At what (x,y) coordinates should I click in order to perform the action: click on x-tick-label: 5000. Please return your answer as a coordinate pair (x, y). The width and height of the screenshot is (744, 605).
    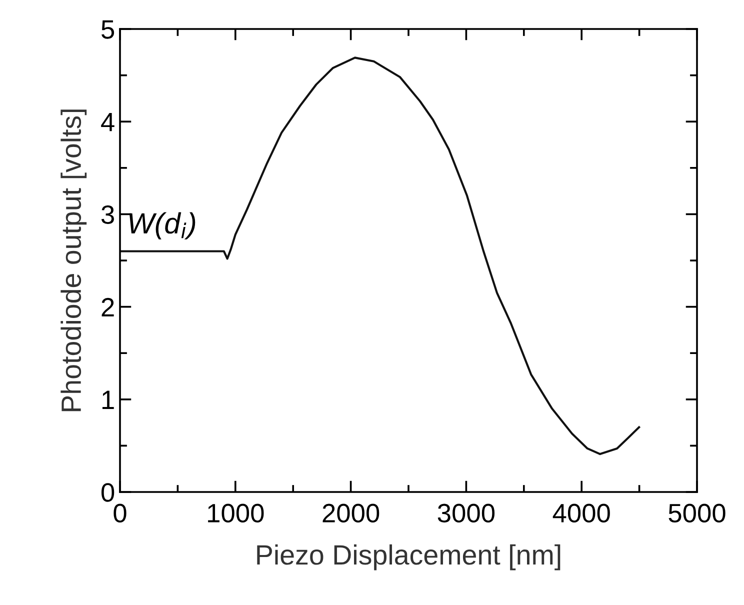
    Looking at the image, I should click on (697, 513).